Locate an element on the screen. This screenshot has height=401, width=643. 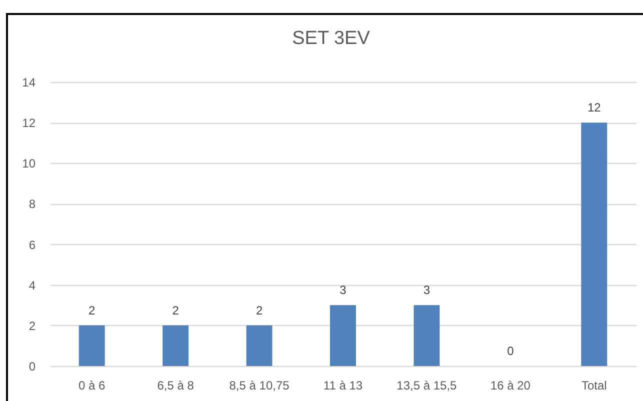
y-tick-label: 12 is located at coordinates (29, 123).